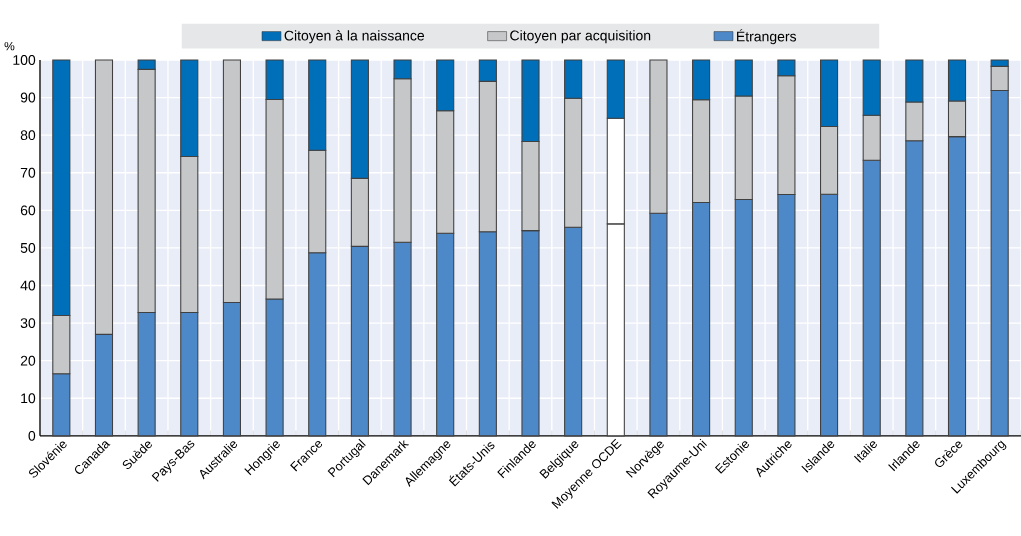 The height and width of the screenshot is (536, 1021). What do you see at coordinates (354, 37) in the screenshot?
I see `legend-label: Citoyen à la naissance` at bounding box center [354, 37].